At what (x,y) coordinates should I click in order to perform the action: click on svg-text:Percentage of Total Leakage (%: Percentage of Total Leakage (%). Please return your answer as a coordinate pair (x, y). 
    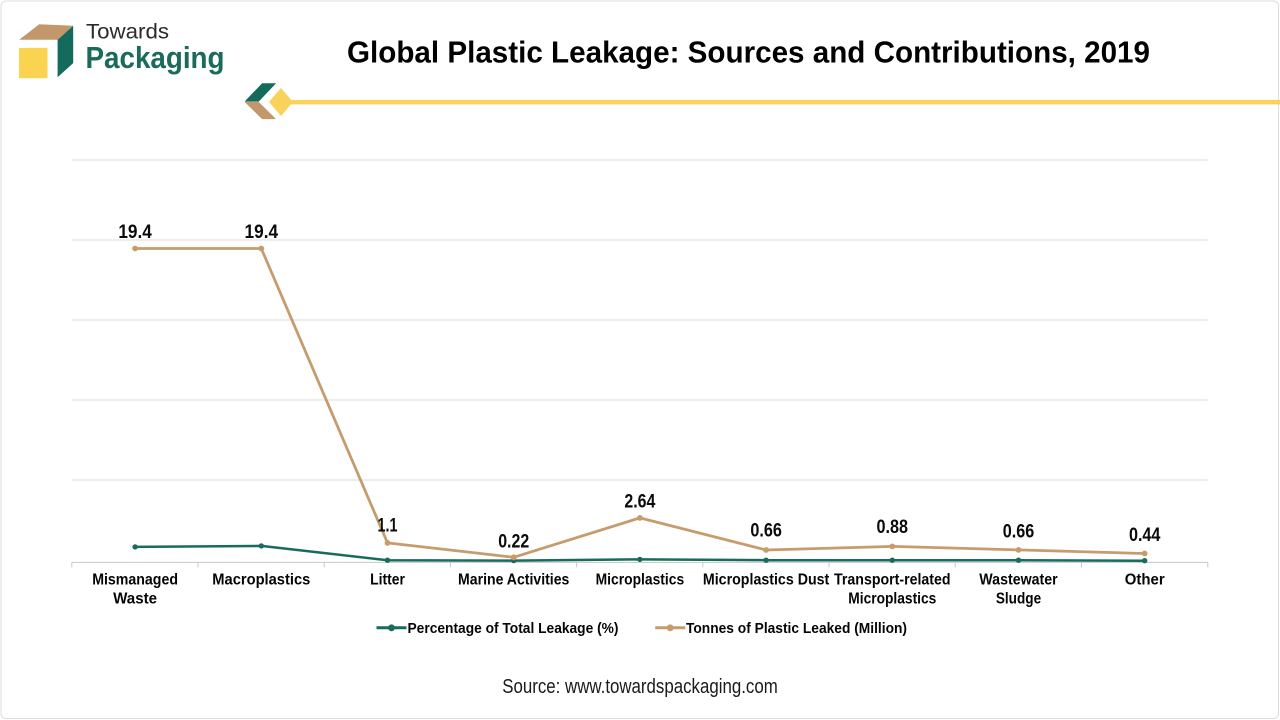
    Looking at the image, I should click on (513, 629).